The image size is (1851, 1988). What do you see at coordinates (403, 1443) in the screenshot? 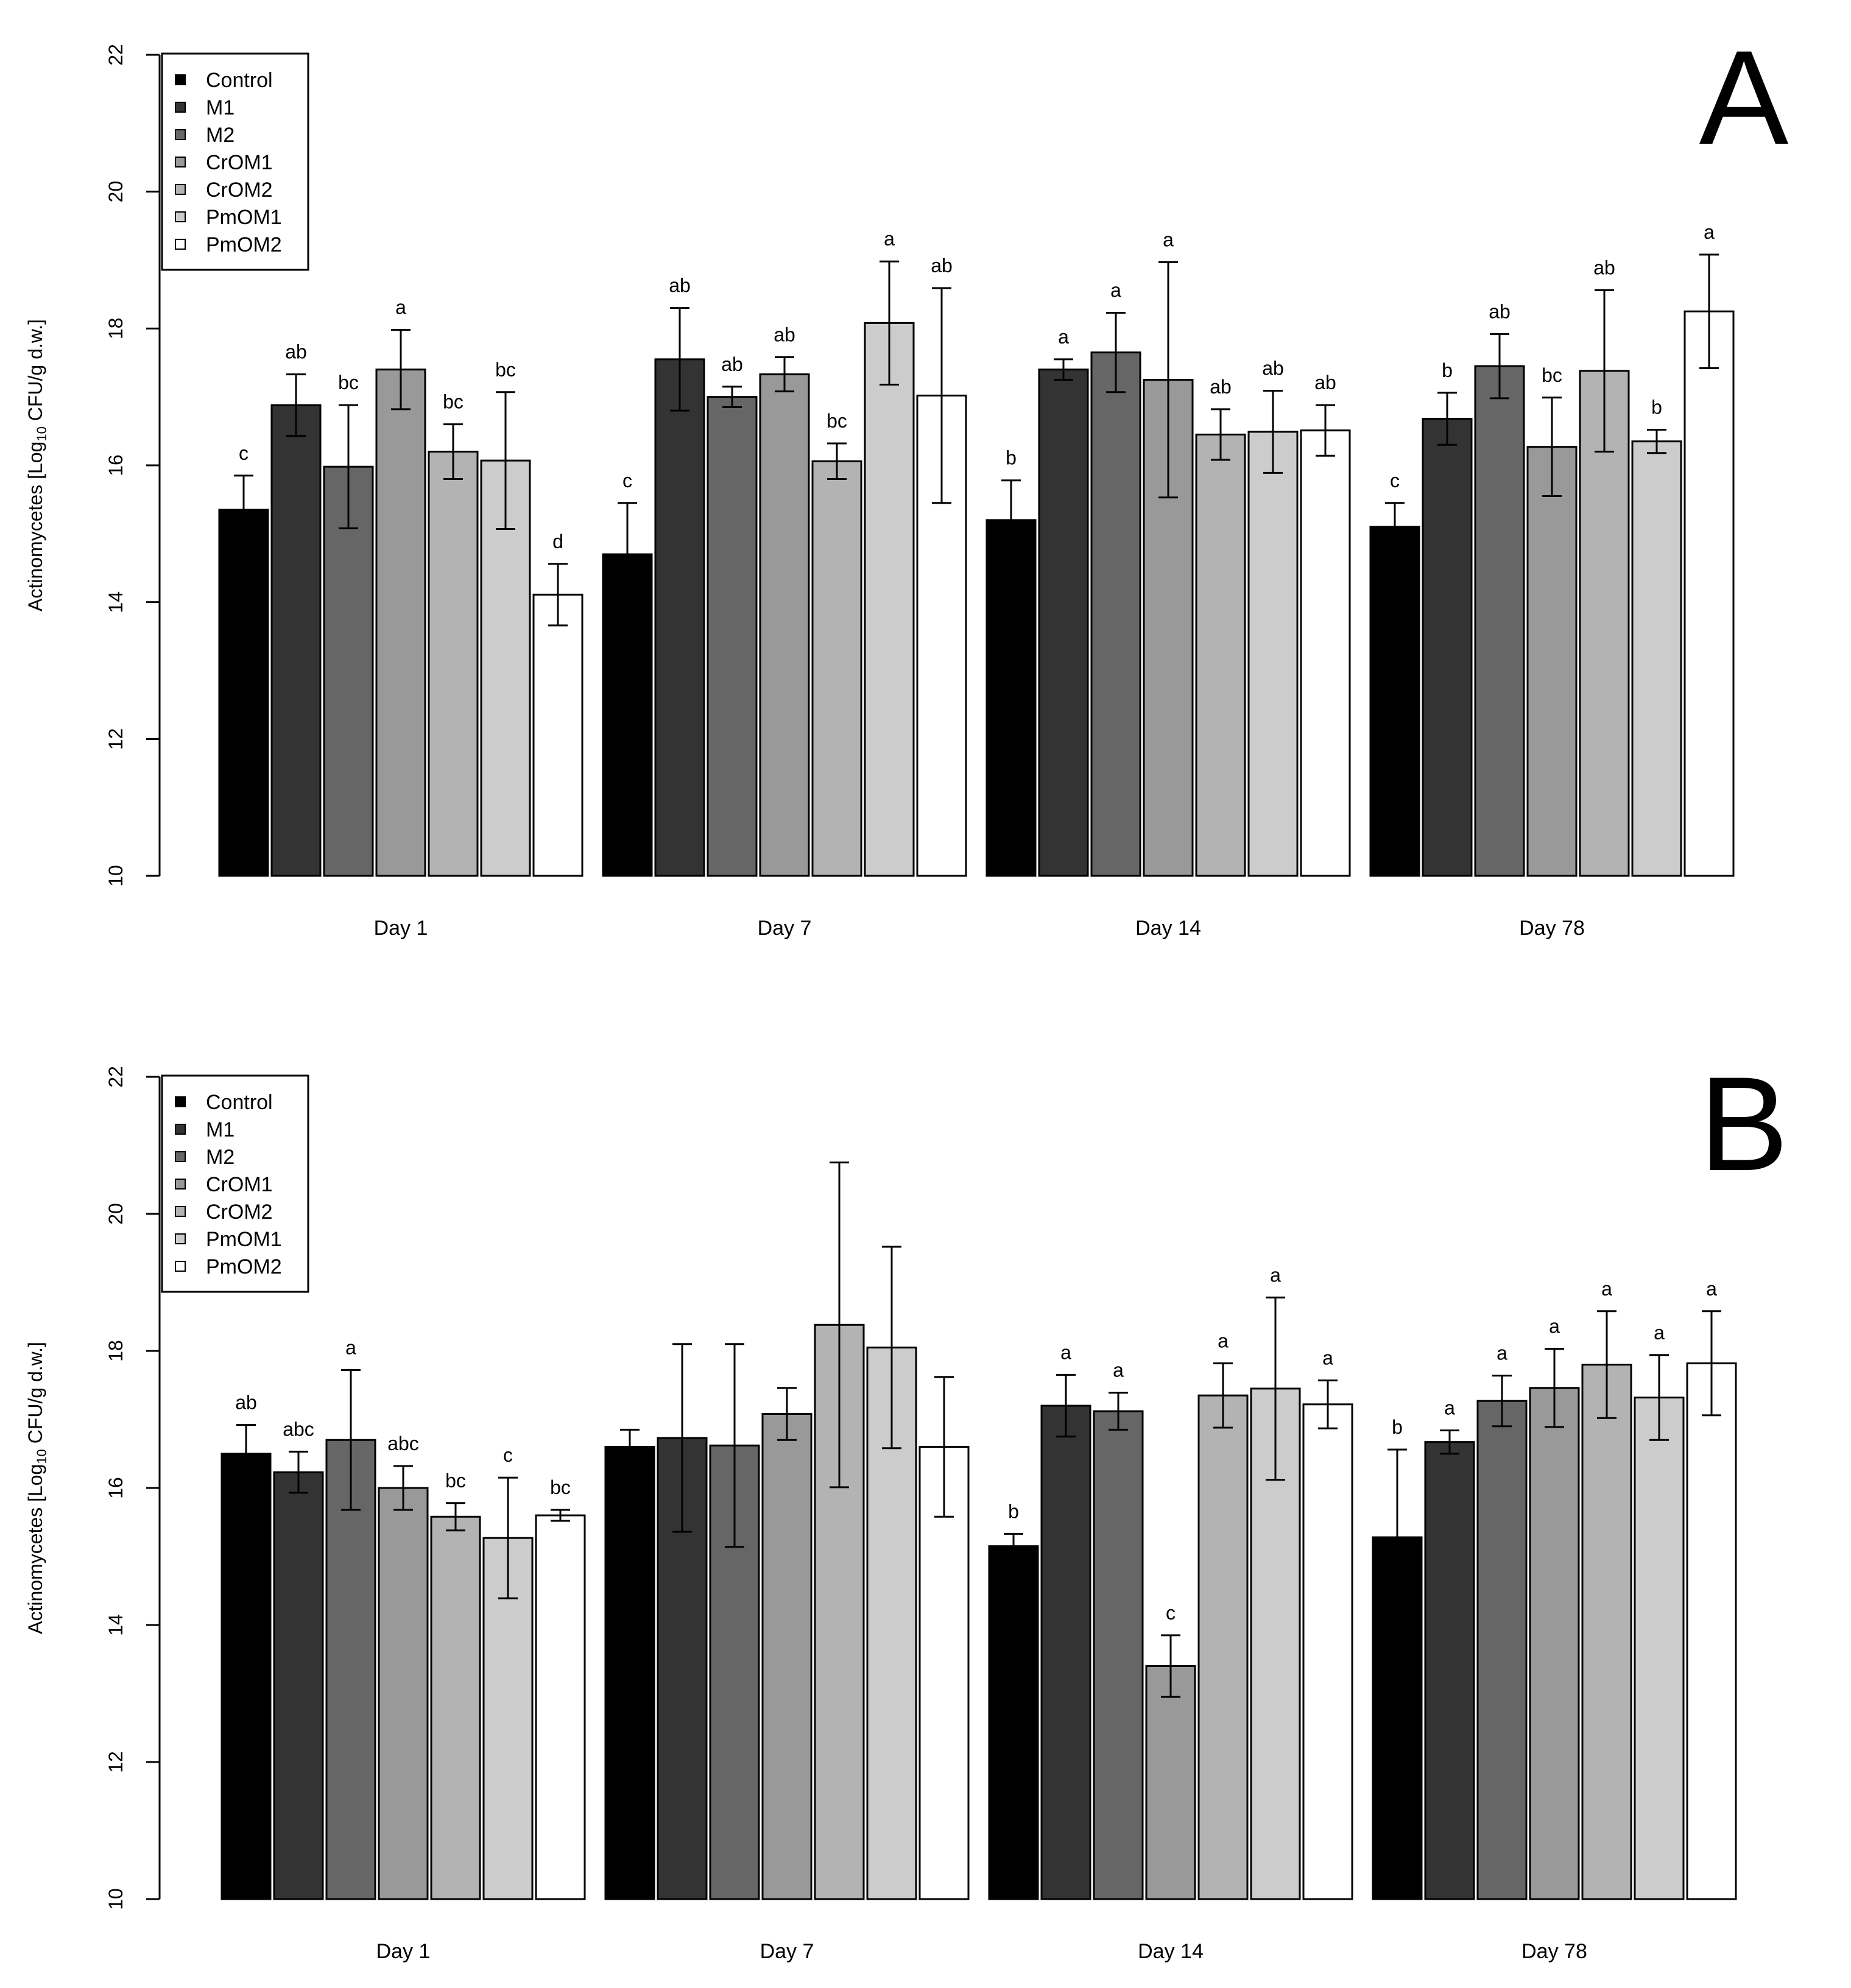
I see `significance-label: abc` at bounding box center [403, 1443].